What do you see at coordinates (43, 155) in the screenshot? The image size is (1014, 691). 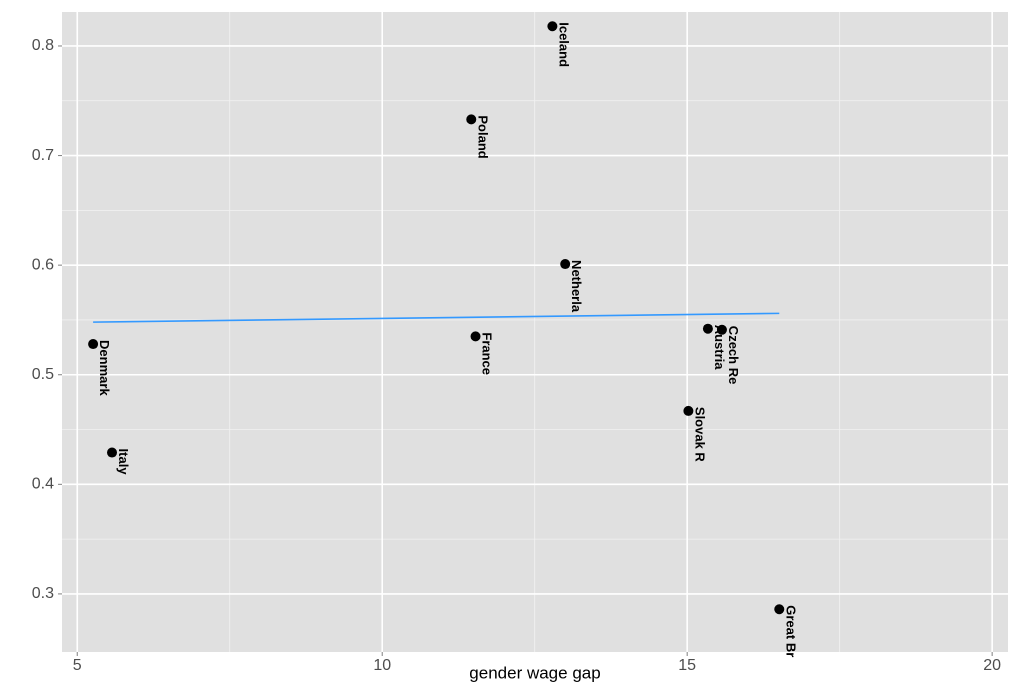 I see `y-tick-label: 0.7` at bounding box center [43, 155].